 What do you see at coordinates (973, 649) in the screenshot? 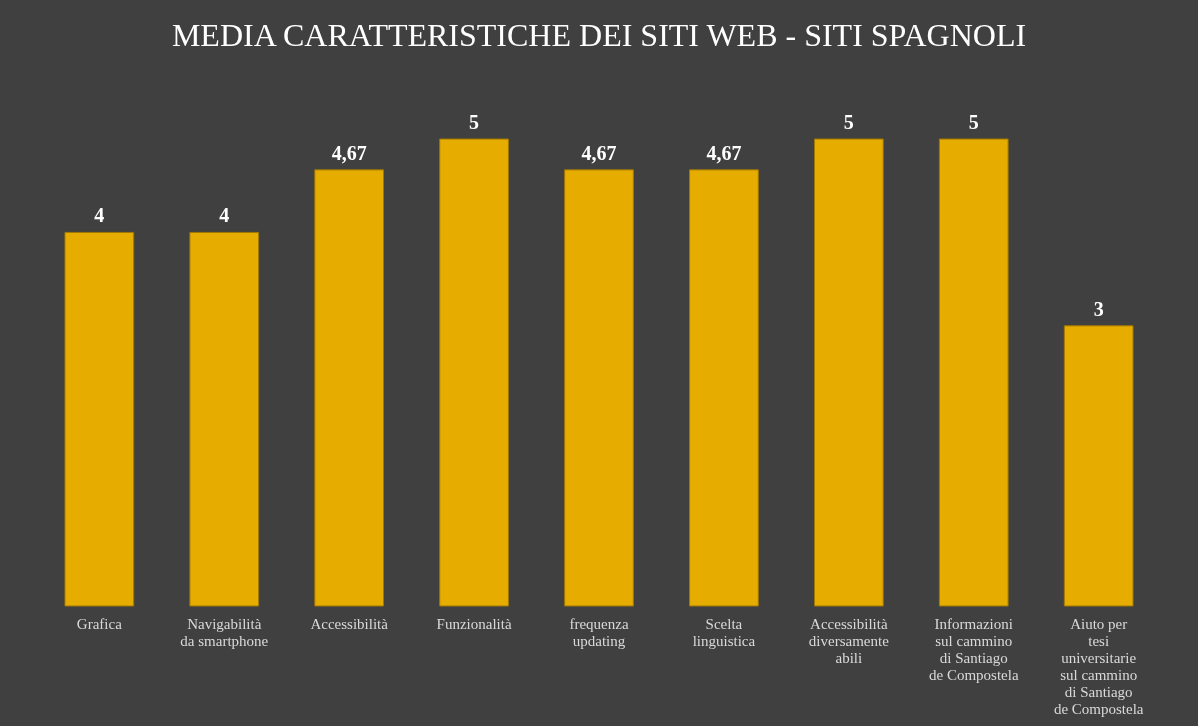
I see `x-tick-label: Informazioni sul cammino di Santiago de Compostela` at bounding box center [973, 649].